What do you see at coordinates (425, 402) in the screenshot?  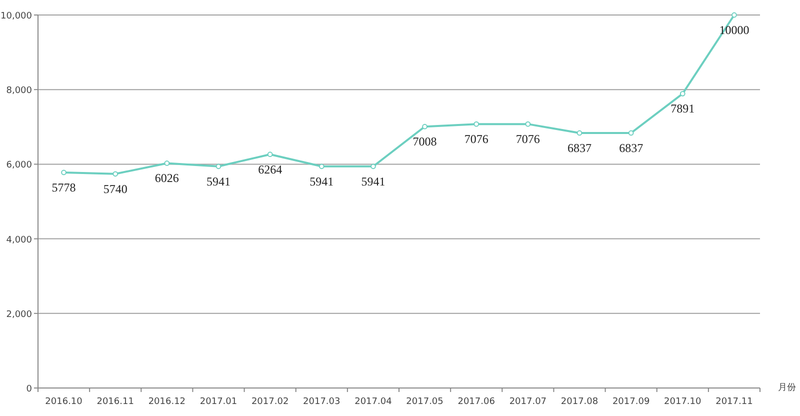 I see `x-tick-label: 2017.05` at bounding box center [425, 402].